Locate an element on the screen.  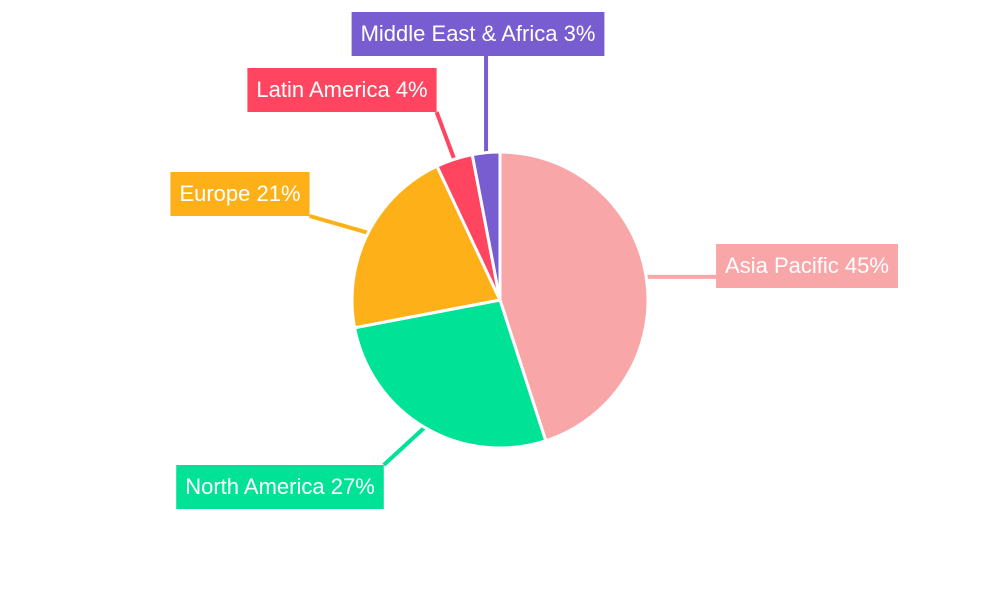
label-text: Asia Pacific 45% is located at coordinates (807, 265).